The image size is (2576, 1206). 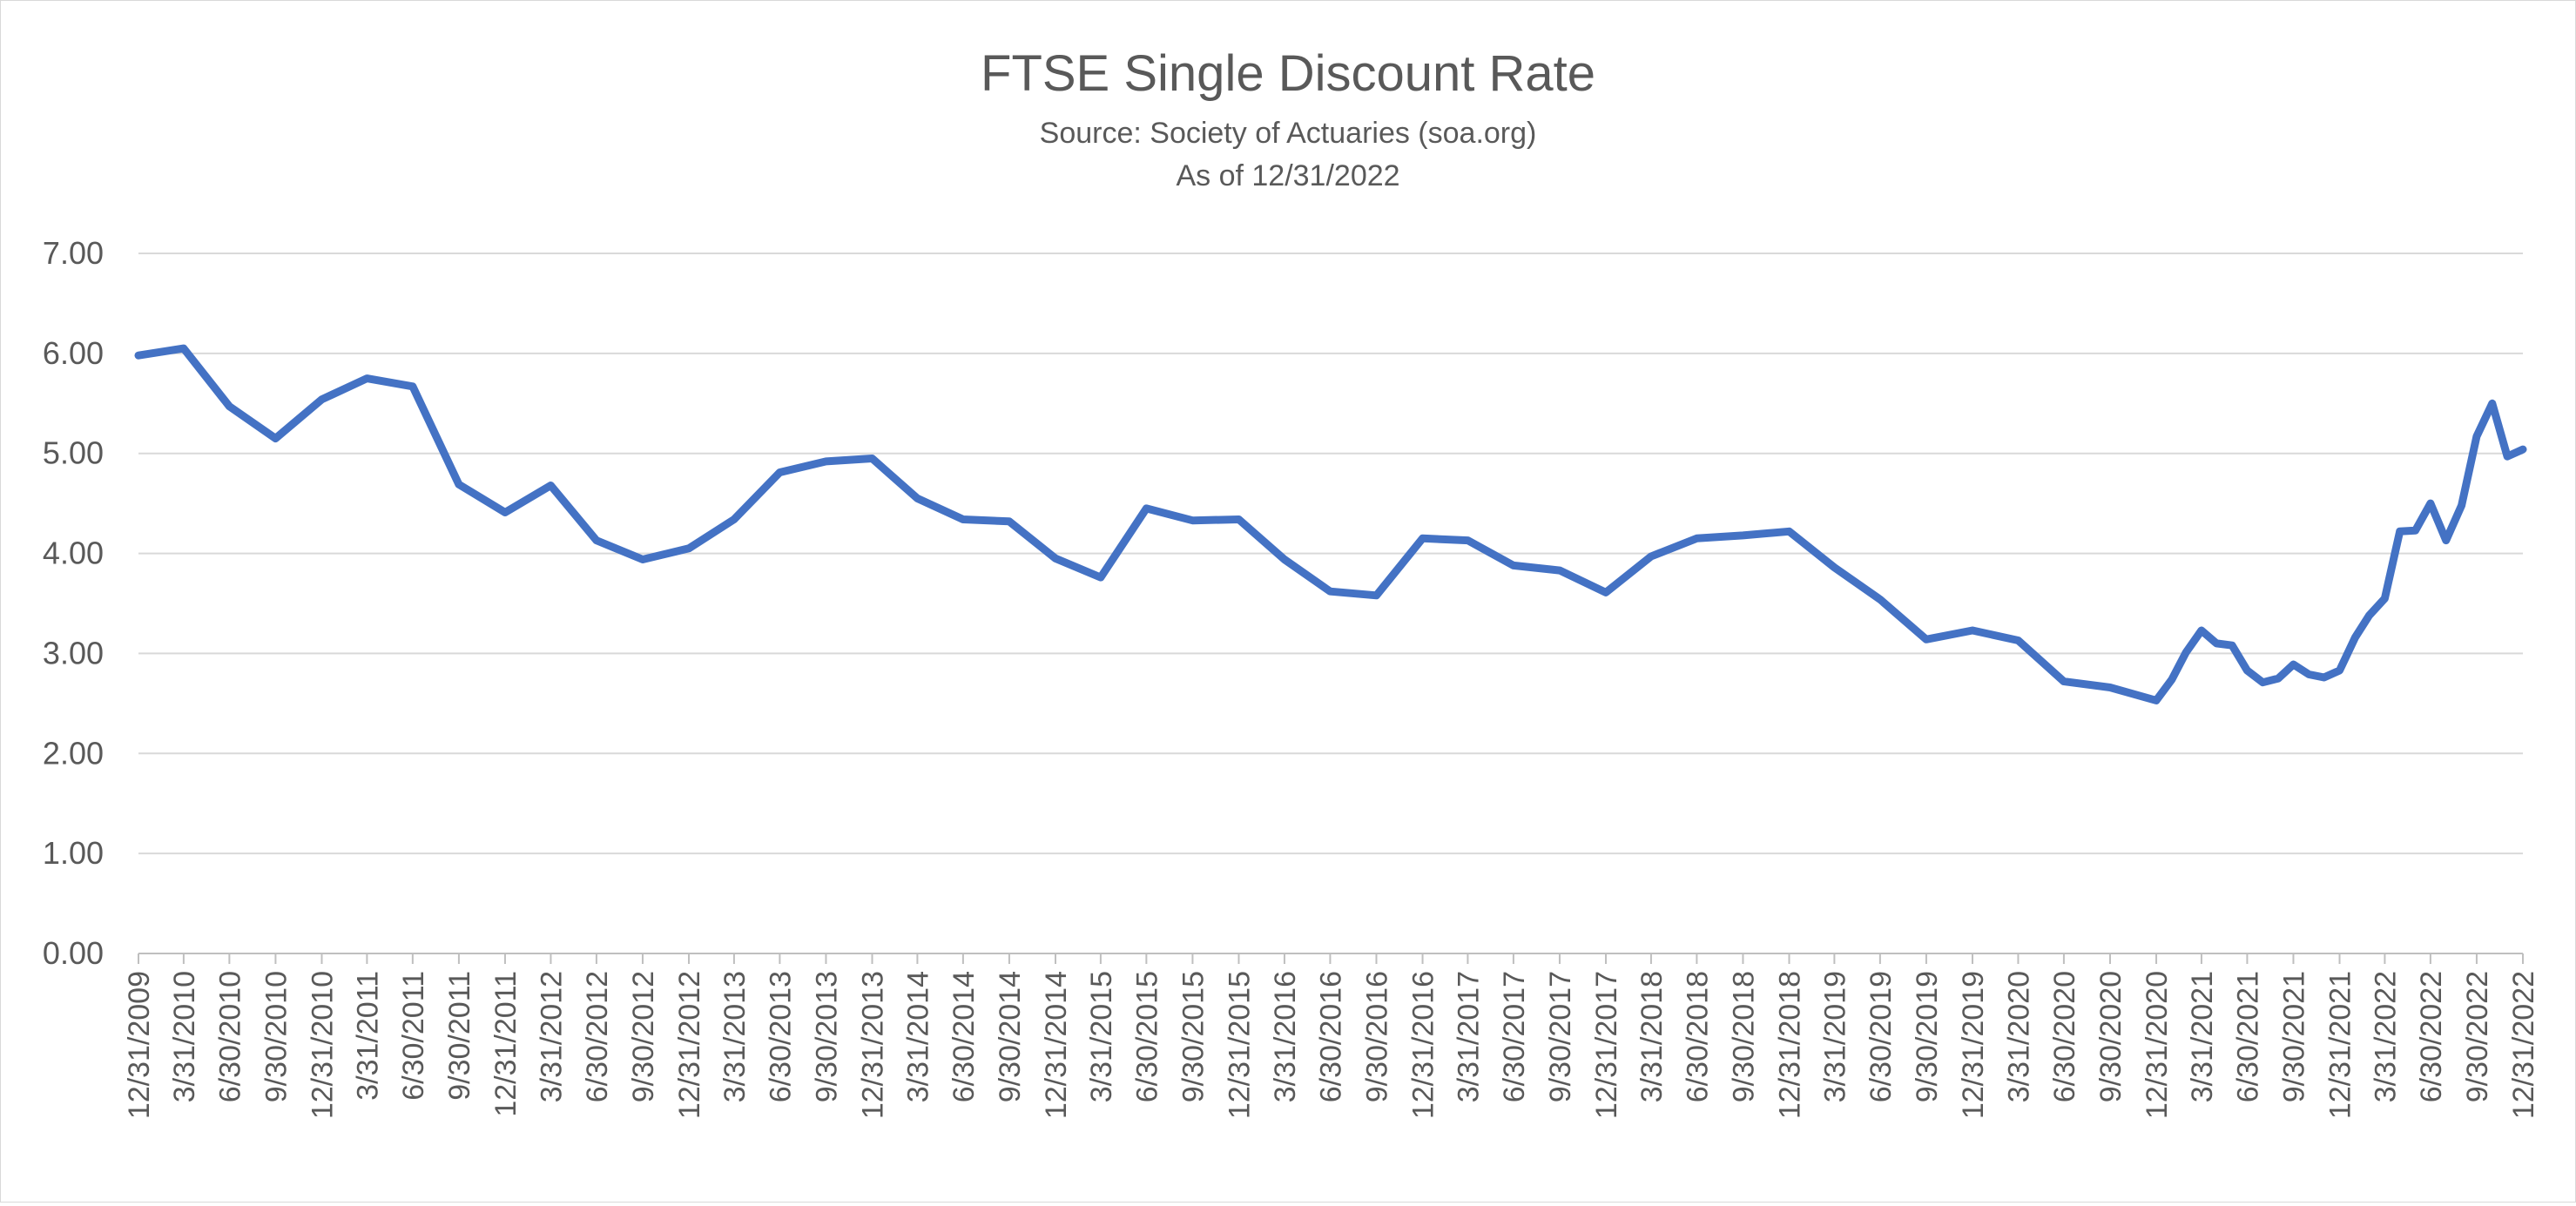 What do you see at coordinates (1101, 1036) in the screenshot?
I see `x-tick-label: 3/31/2015` at bounding box center [1101, 1036].